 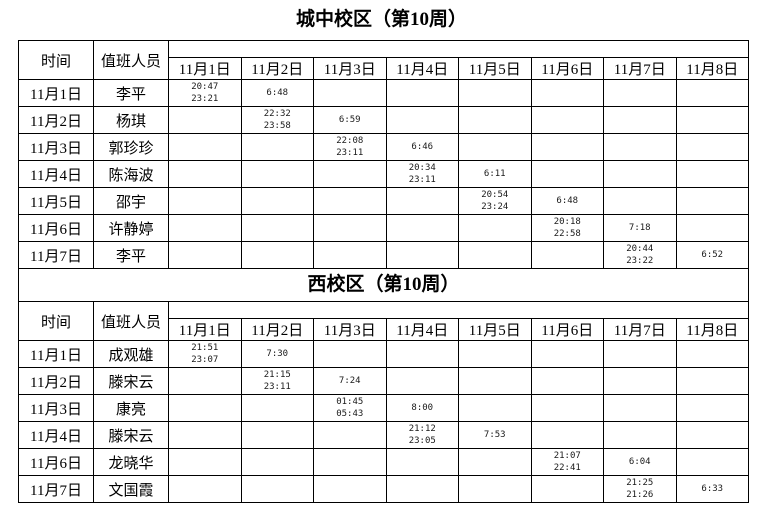 I want to click on table-row: 11月6日 许静婷 20:18 22:58 7:18, so click(x=383, y=228).